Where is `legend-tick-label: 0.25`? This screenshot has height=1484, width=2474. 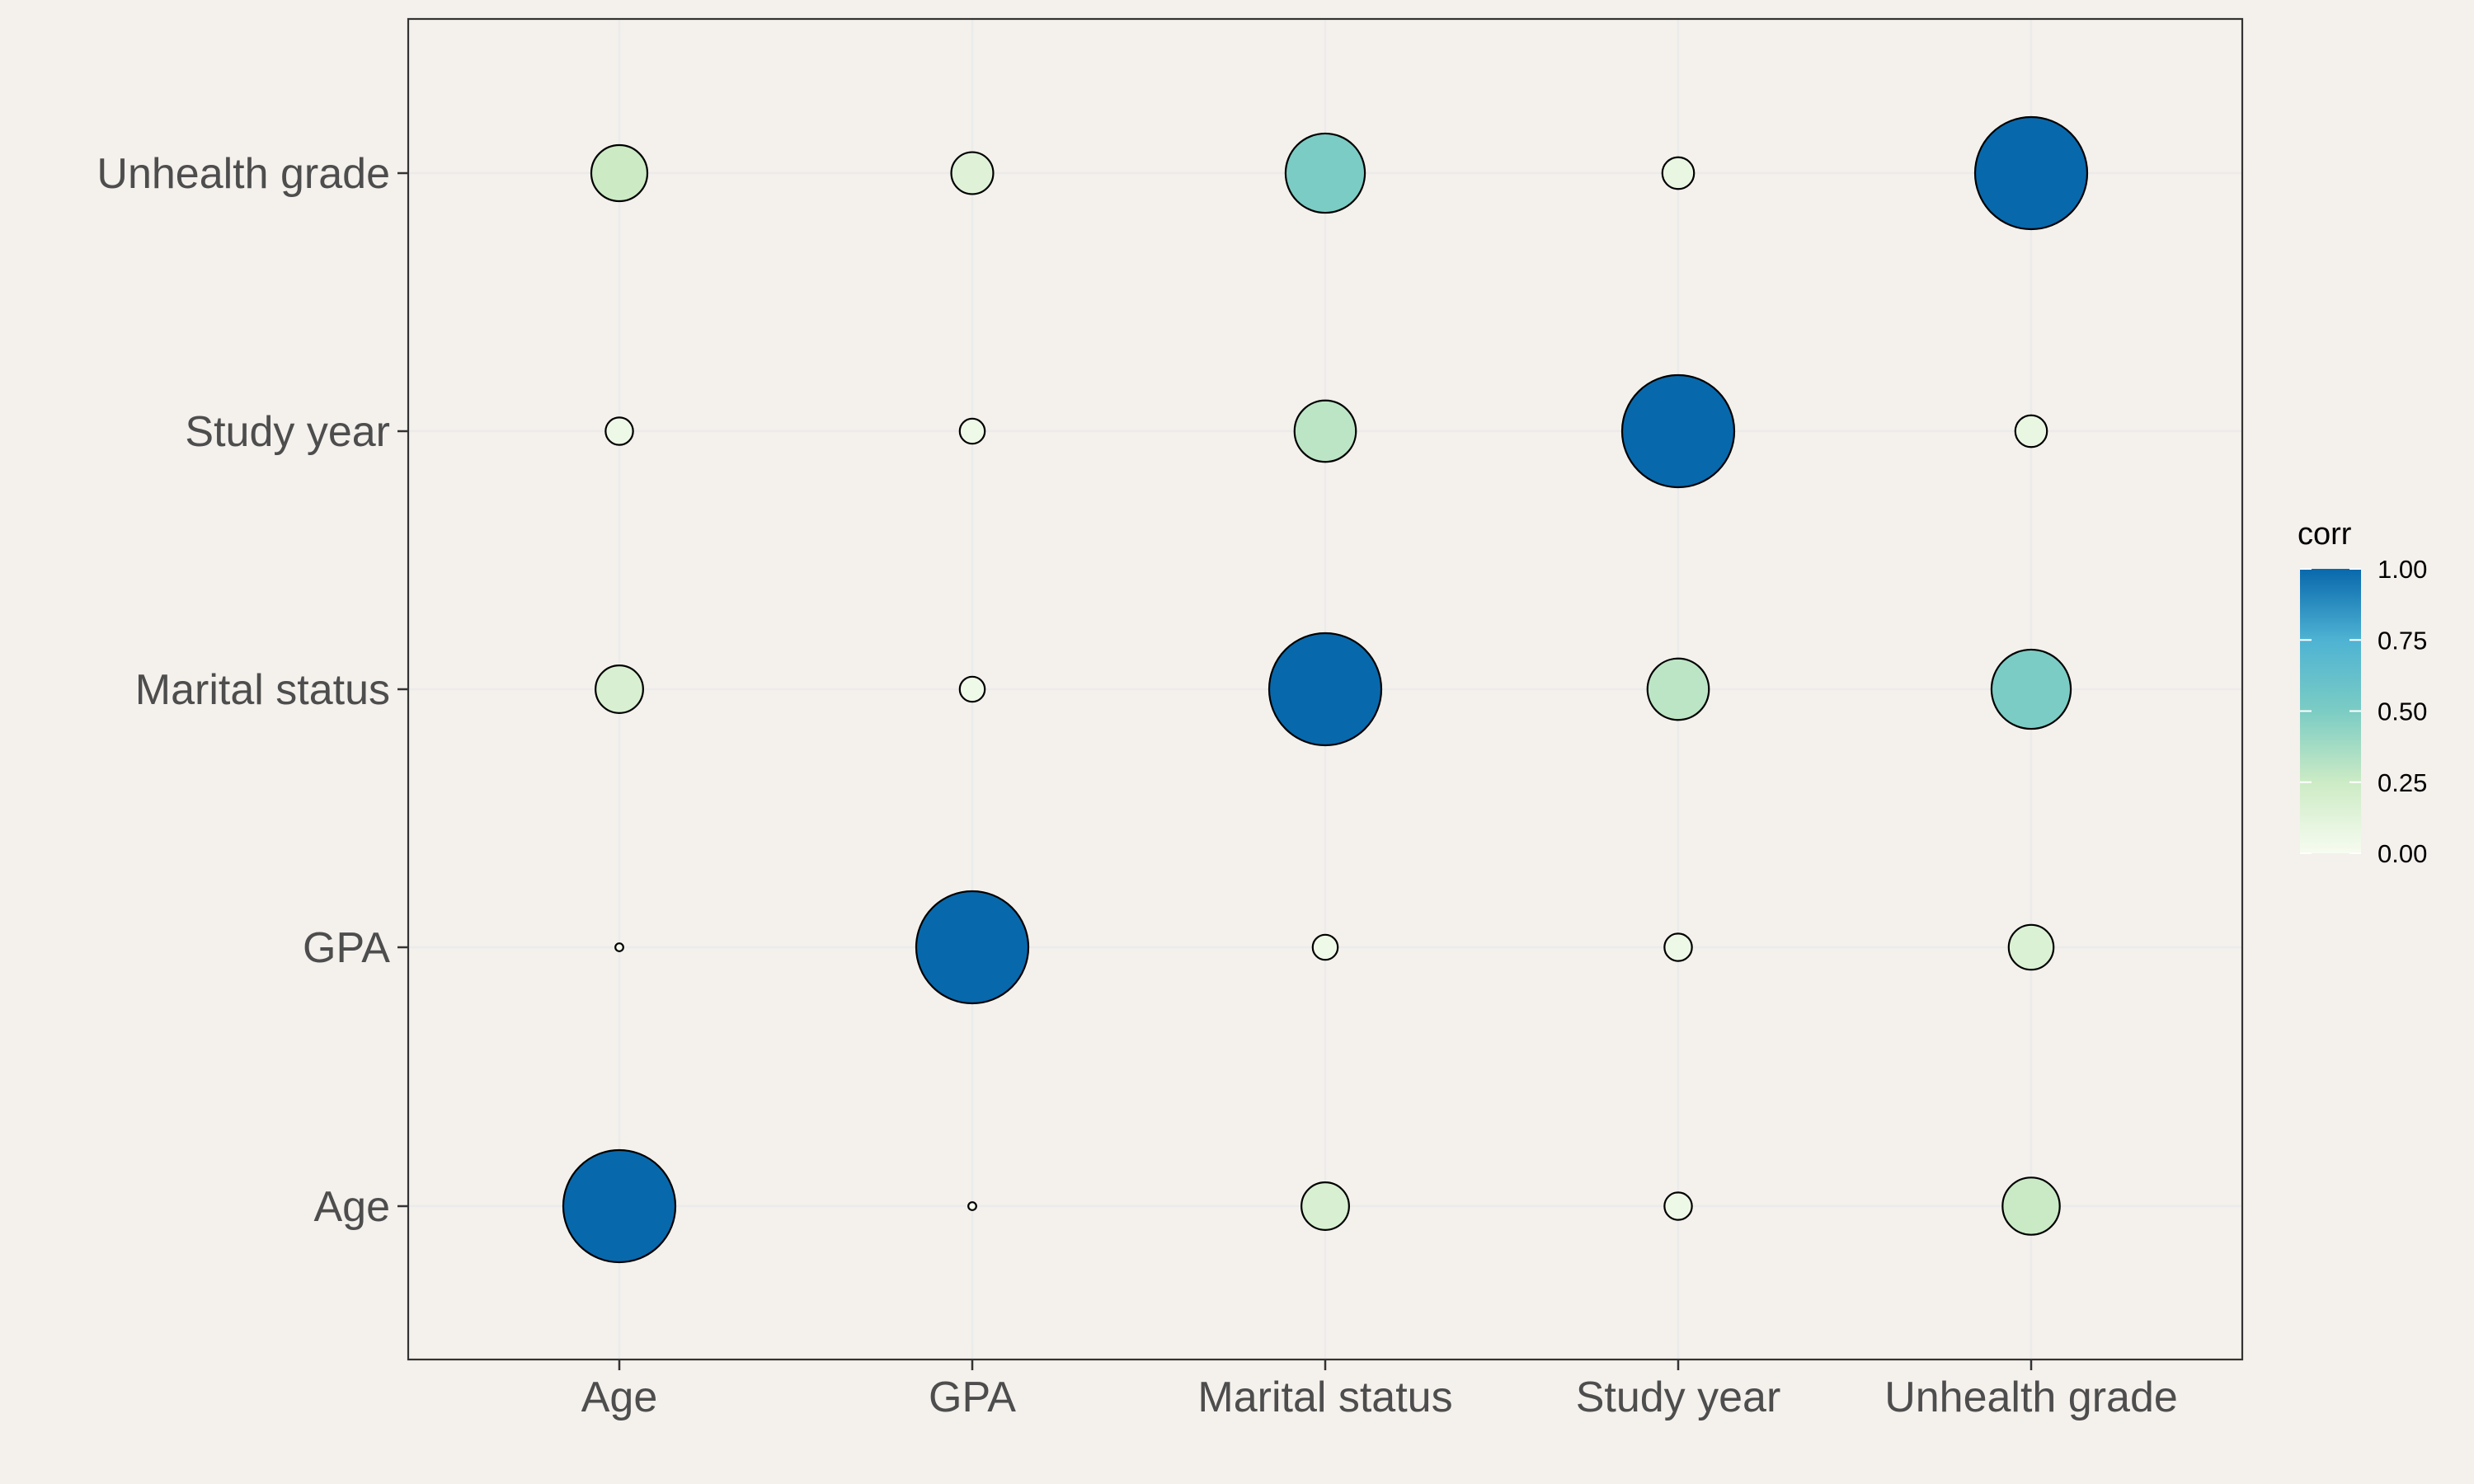
legend-tick-label: 0.25 is located at coordinates (2402, 782).